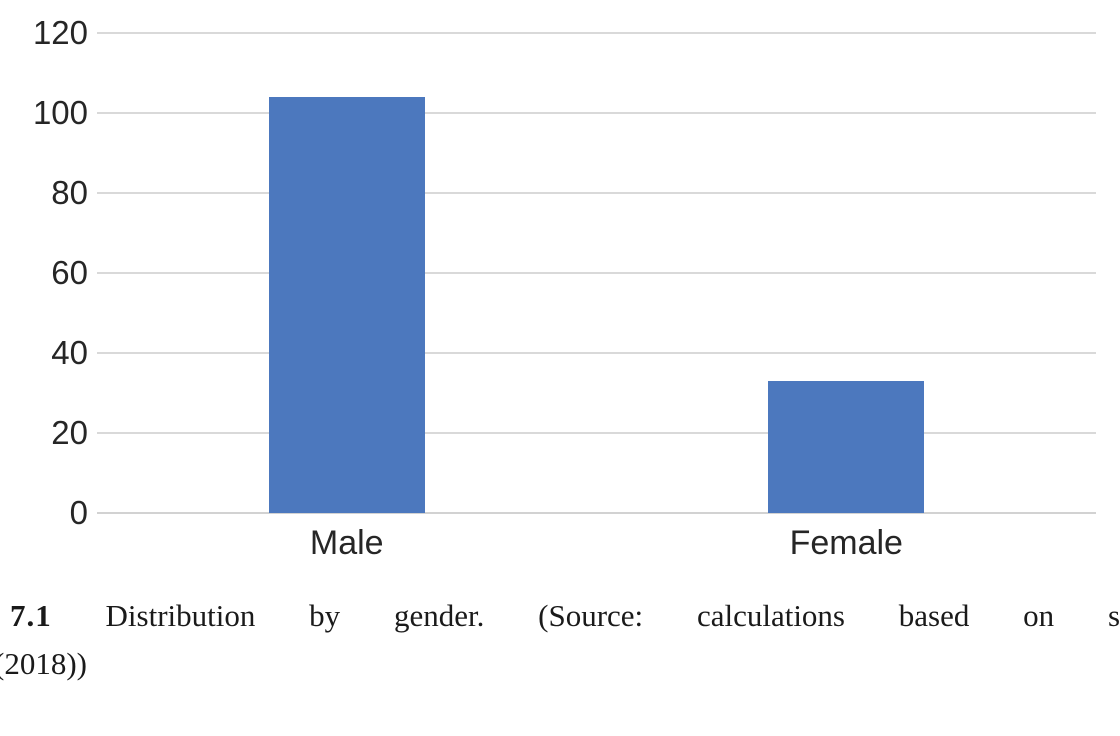  I want to click on x-axis-line, so click(596, 513).